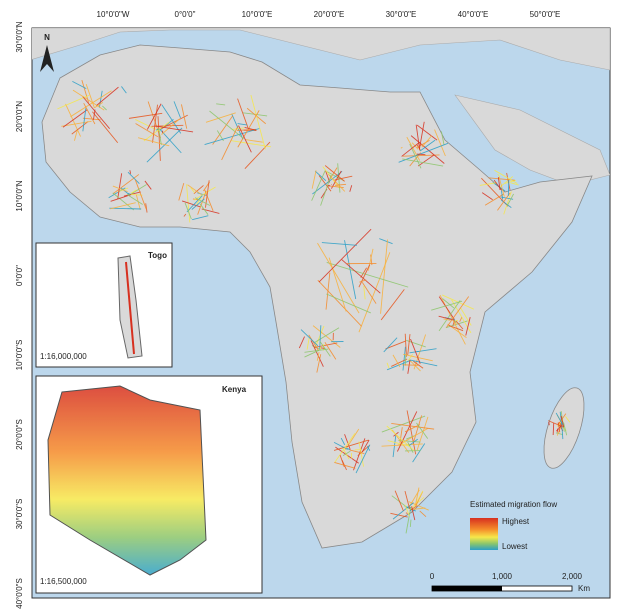 Image resolution: width=626 pixels, height=616 pixels. I want to click on longitude-label: 10°0'0"E, so click(257, 14).